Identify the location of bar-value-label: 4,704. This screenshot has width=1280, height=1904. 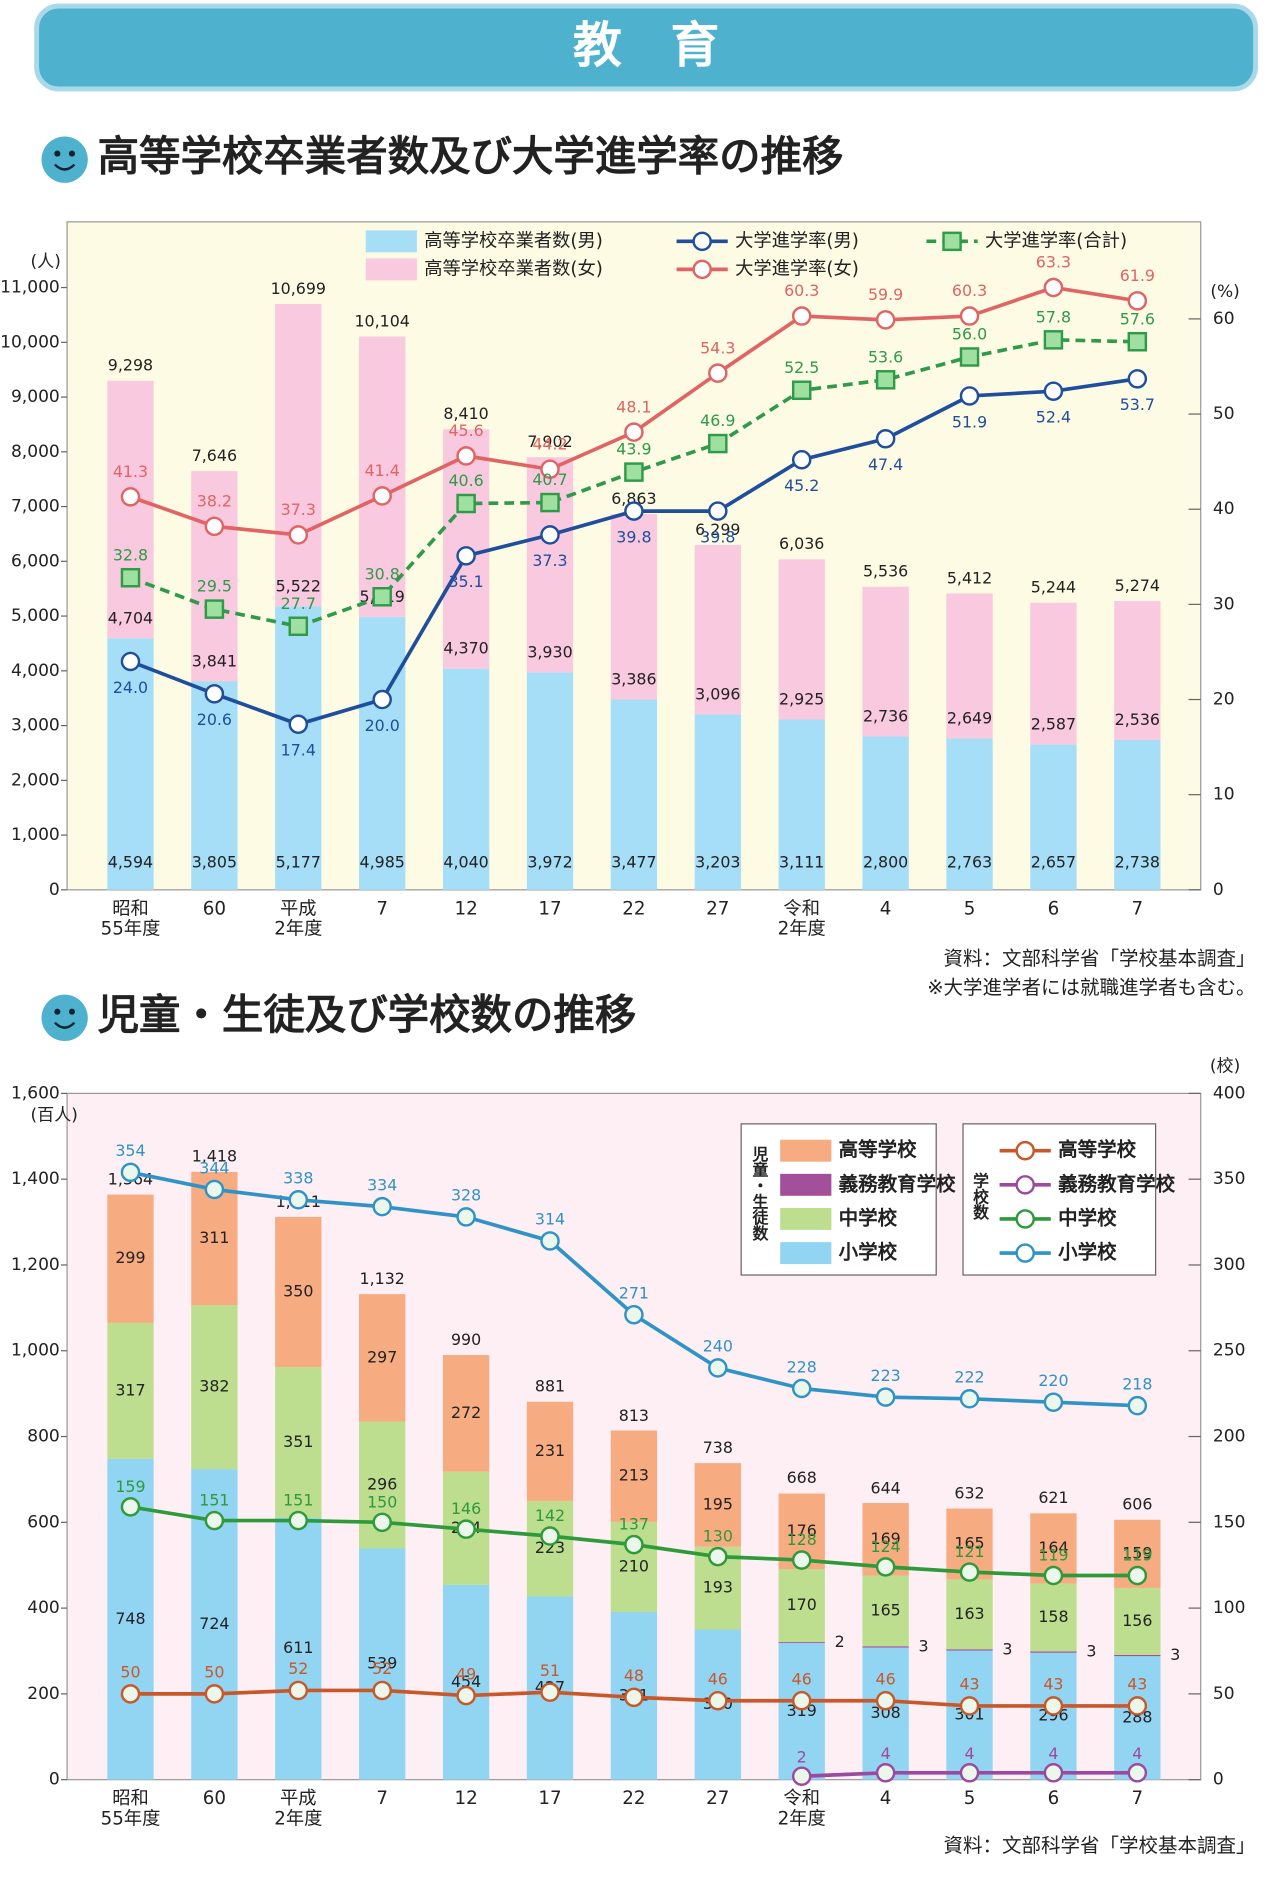
(130, 617).